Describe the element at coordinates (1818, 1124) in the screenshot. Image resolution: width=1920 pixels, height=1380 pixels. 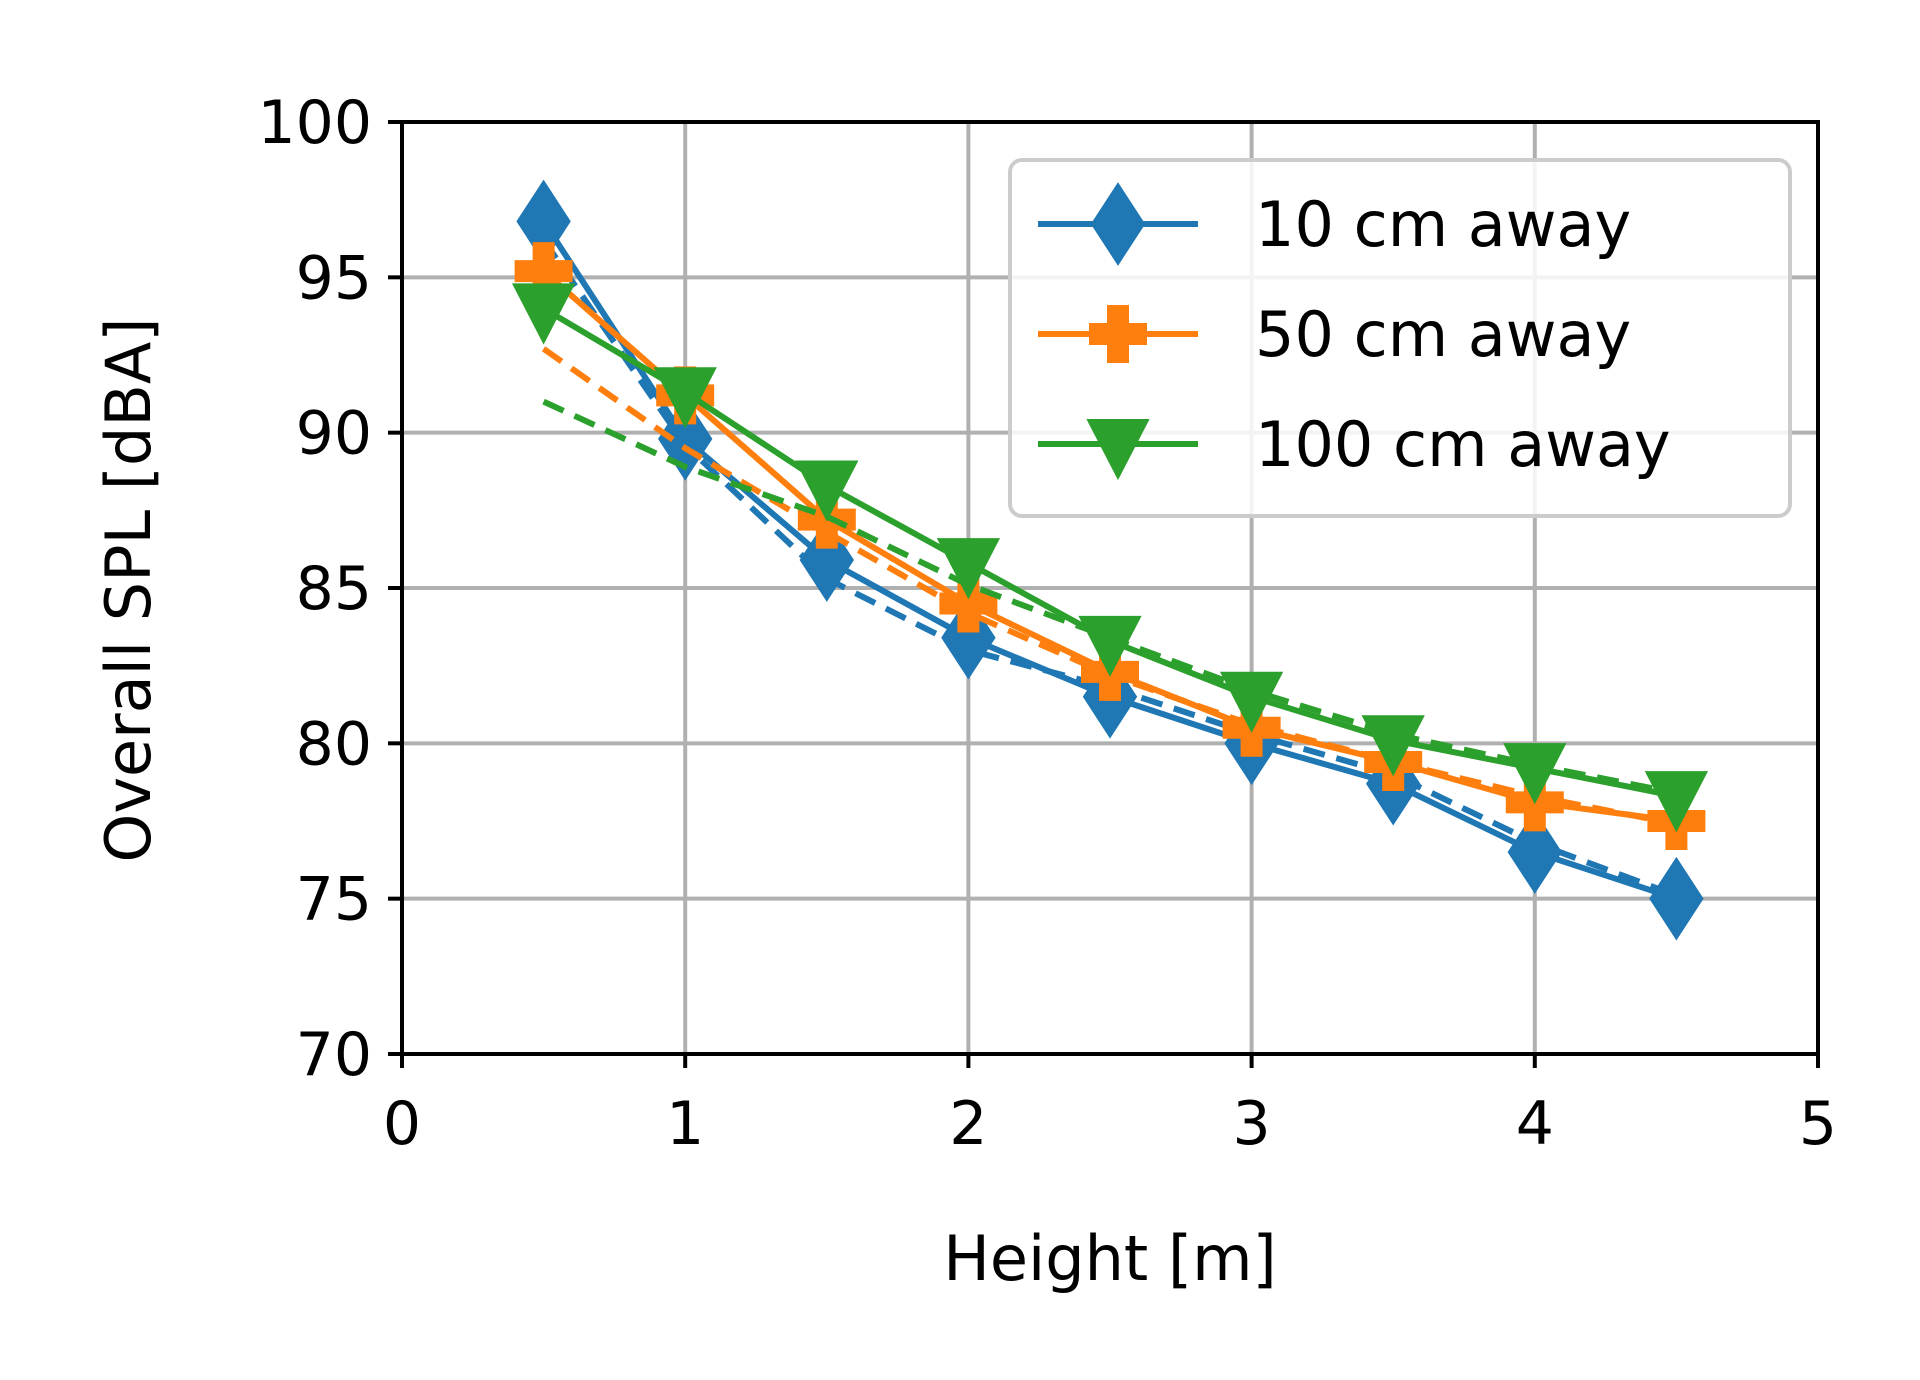
I see `x-tick-label: 5` at that location.